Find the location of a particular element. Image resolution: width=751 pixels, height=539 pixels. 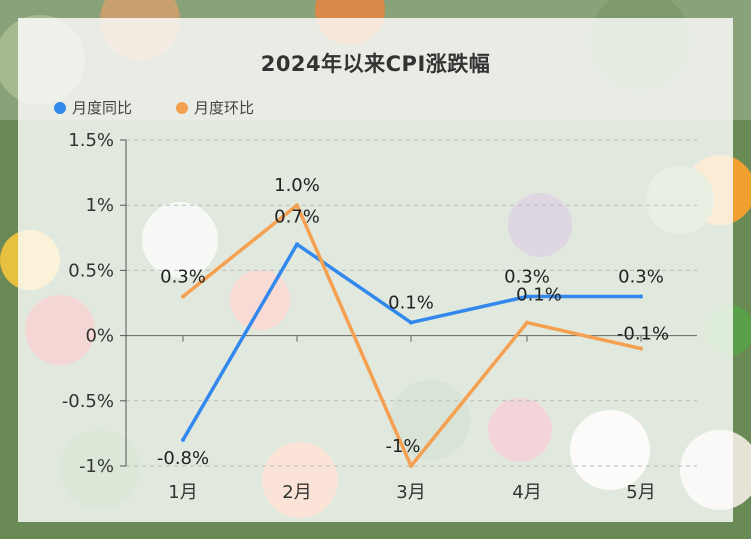

data-label: 1.0% is located at coordinates (297, 185).